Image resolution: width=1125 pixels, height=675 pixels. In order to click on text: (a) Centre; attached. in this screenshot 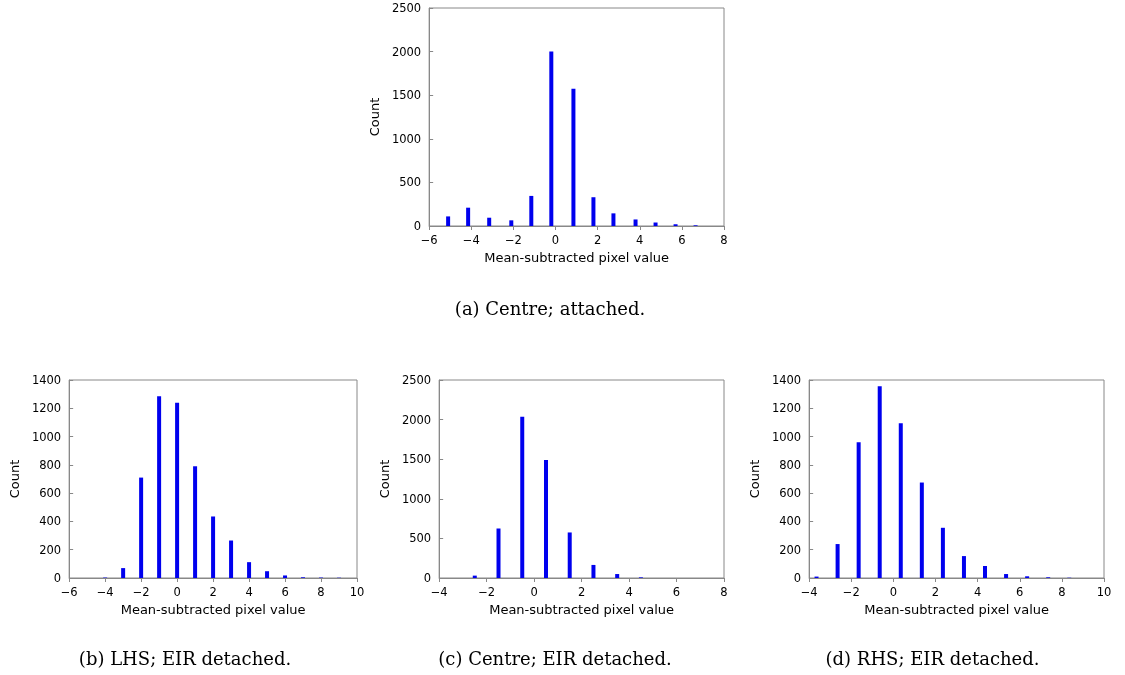, I will do `click(550, 308)`.